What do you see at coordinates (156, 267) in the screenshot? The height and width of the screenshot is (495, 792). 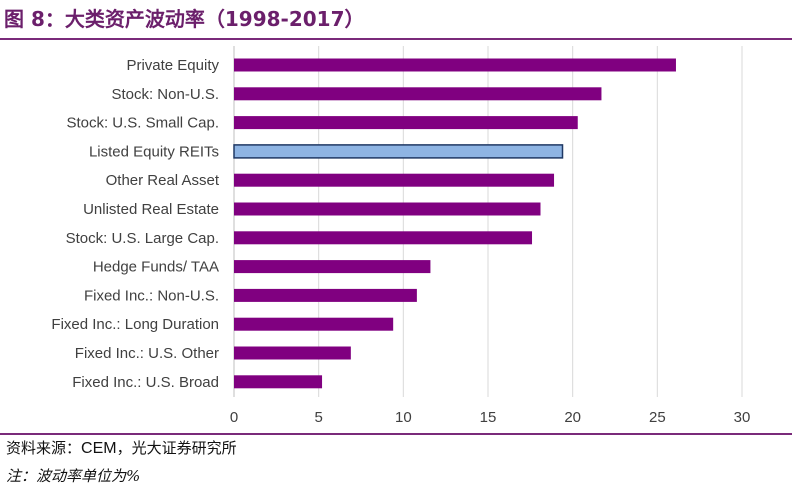 I see `category-label: Hedge Funds/ TAA` at bounding box center [156, 267].